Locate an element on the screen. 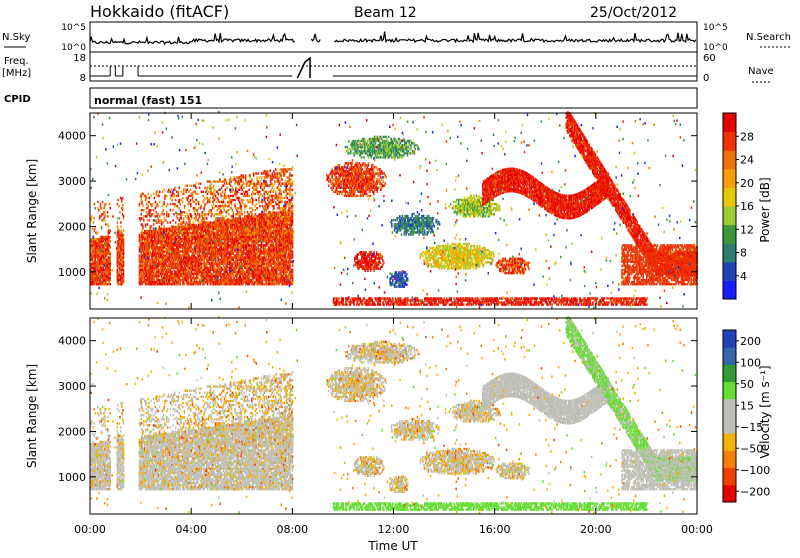  nsky-tick-top-right: 10^5 is located at coordinates (715, 28).